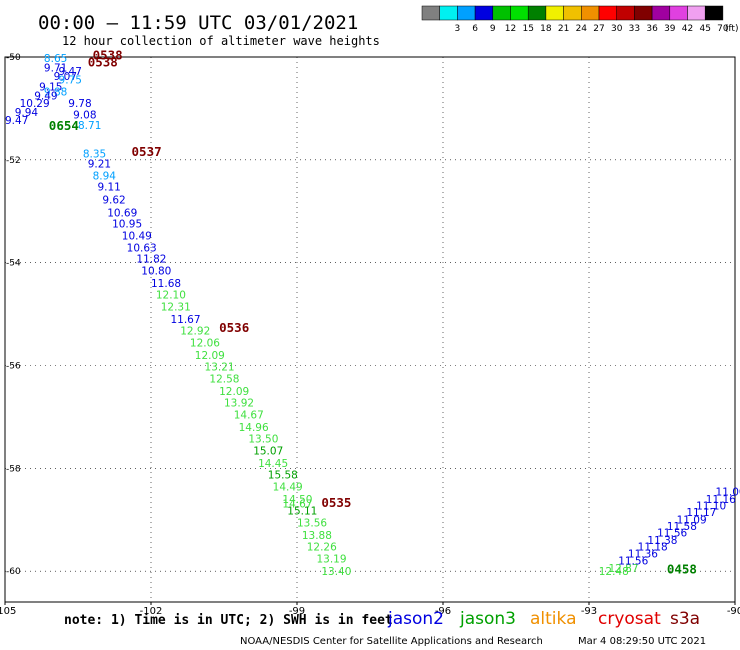  Describe the element at coordinates (8, 611) in the screenshot. I see `x-tick-label: -105` at that location.